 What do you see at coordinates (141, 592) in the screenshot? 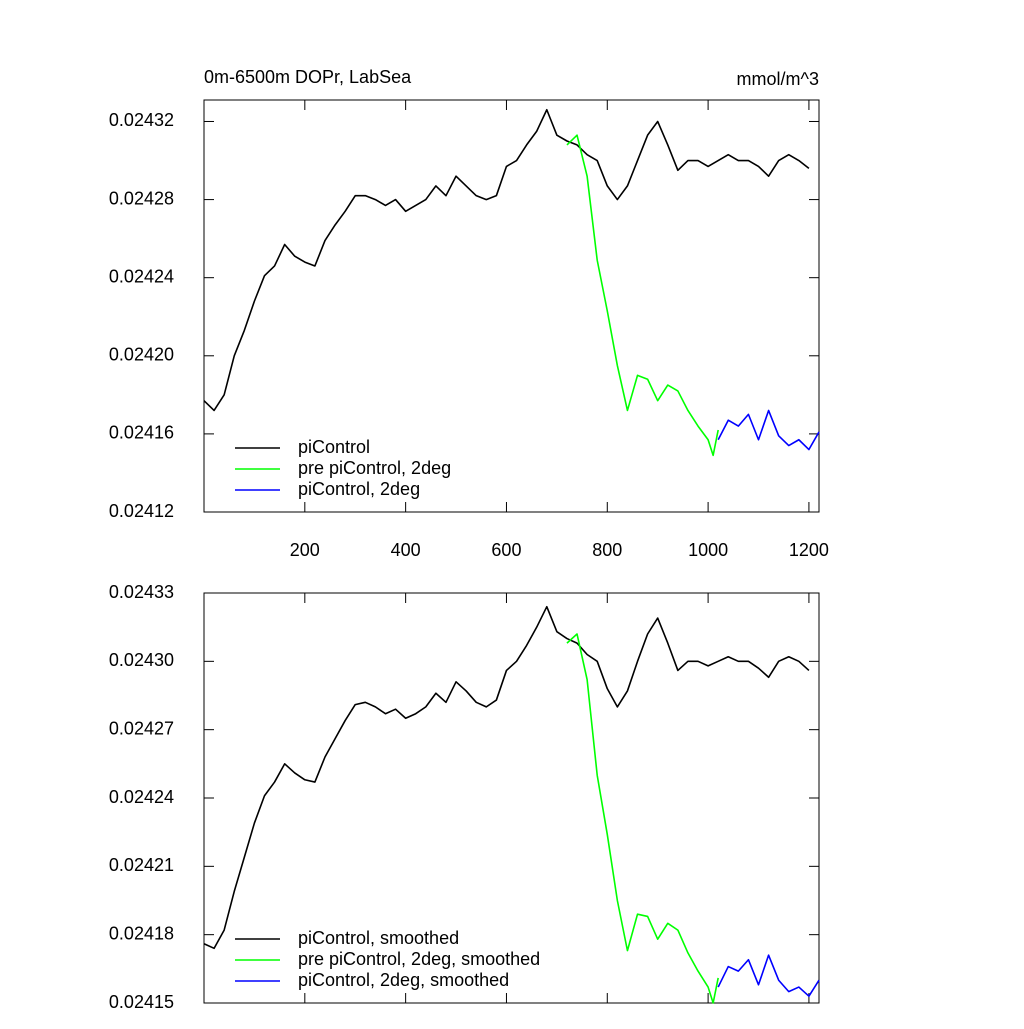
I see `y-tick-label: 0.02433` at bounding box center [141, 592].